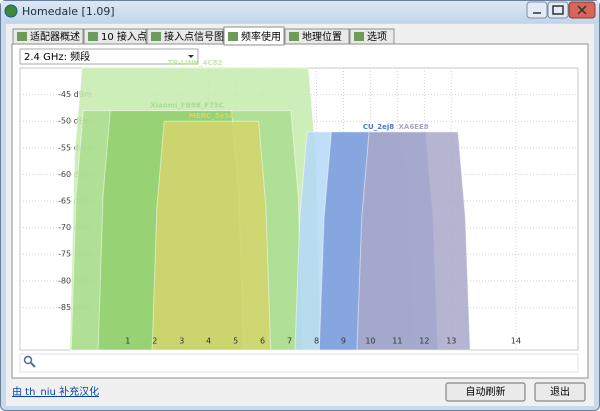  What do you see at coordinates (424, 341) in the screenshot?
I see `x-tick-label: 12` at bounding box center [424, 341].